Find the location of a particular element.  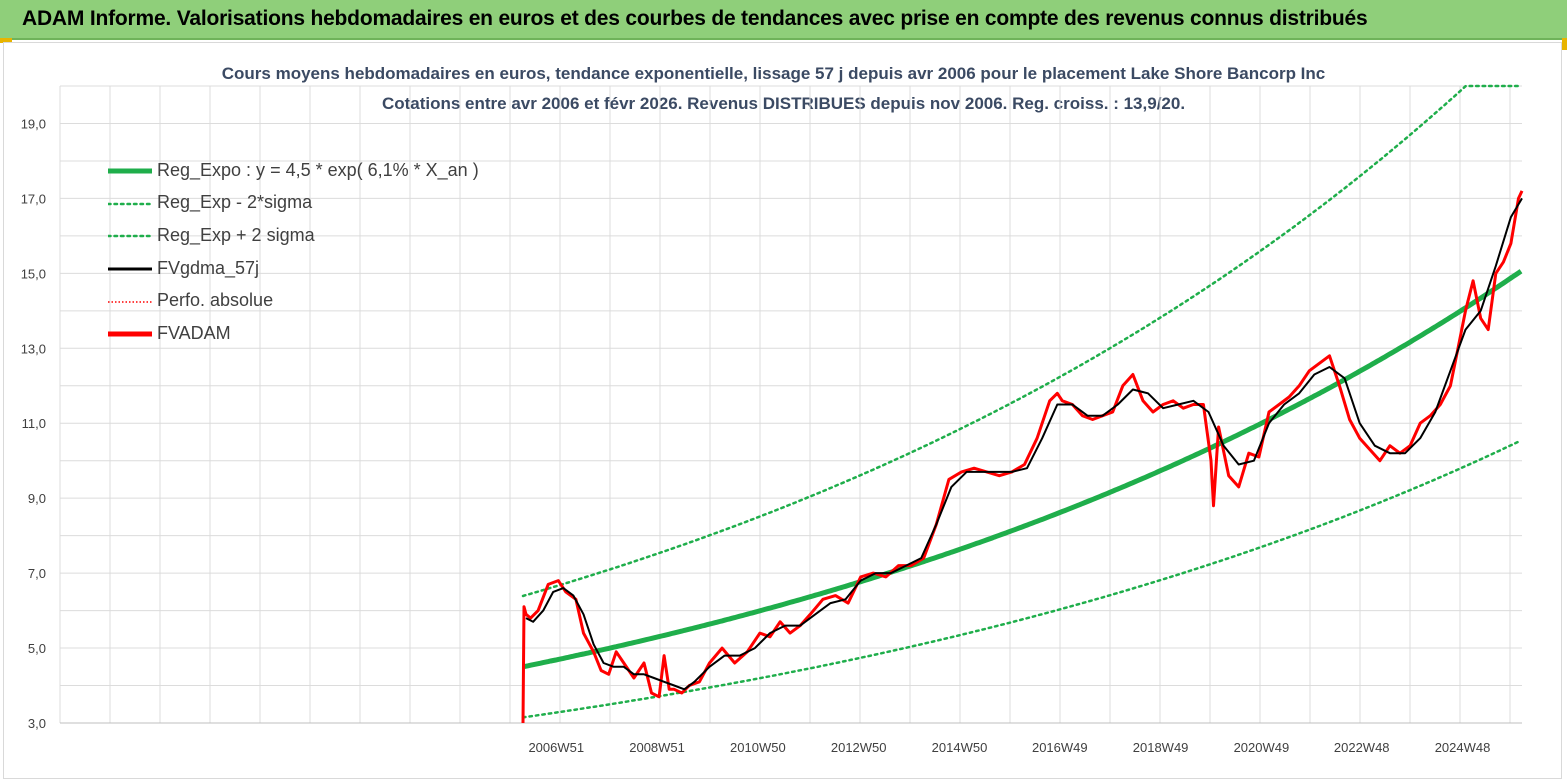

x-tick-label: 2010W50 is located at coordinates (758, 747).